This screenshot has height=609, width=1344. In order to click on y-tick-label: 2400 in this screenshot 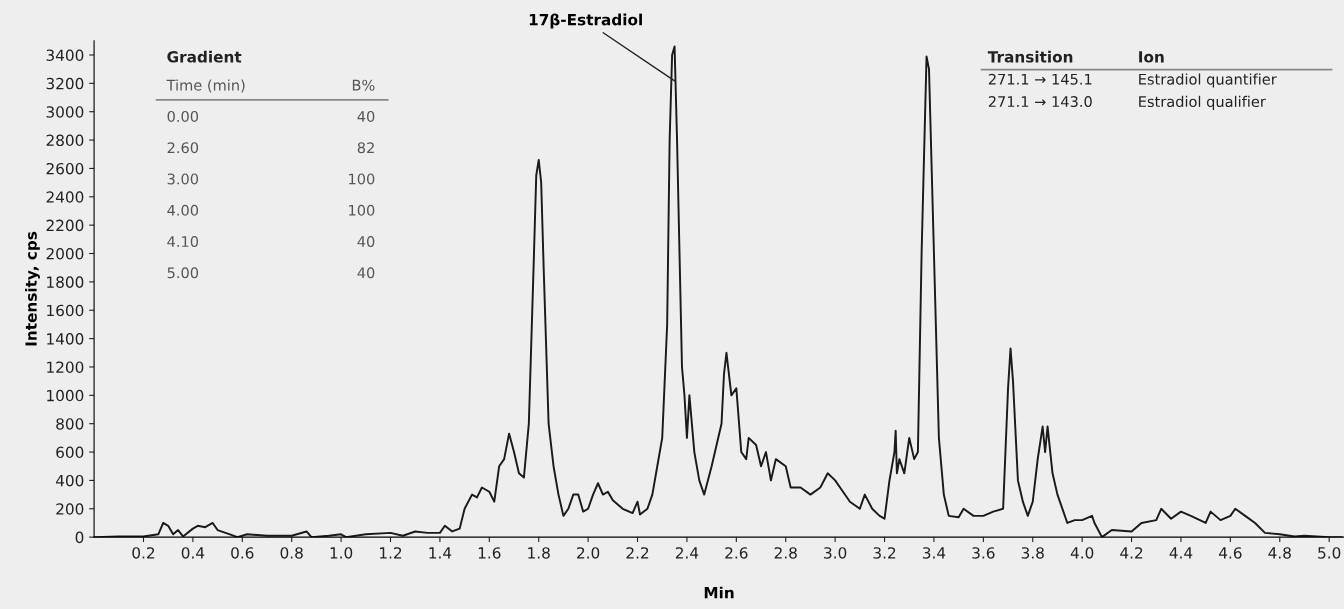, I will do `click(65, 197)`.